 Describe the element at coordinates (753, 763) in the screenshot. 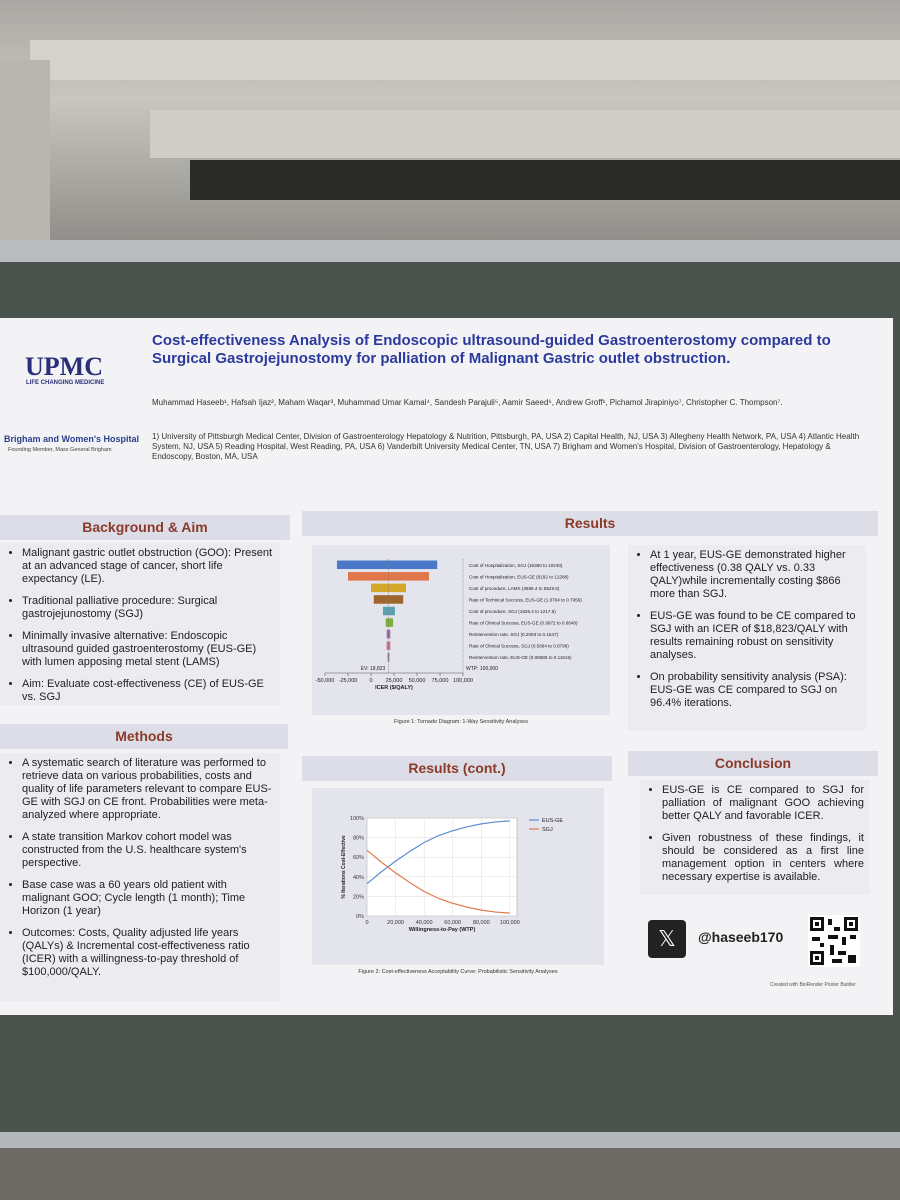

I see `section-heading: Conclusion` at that location.